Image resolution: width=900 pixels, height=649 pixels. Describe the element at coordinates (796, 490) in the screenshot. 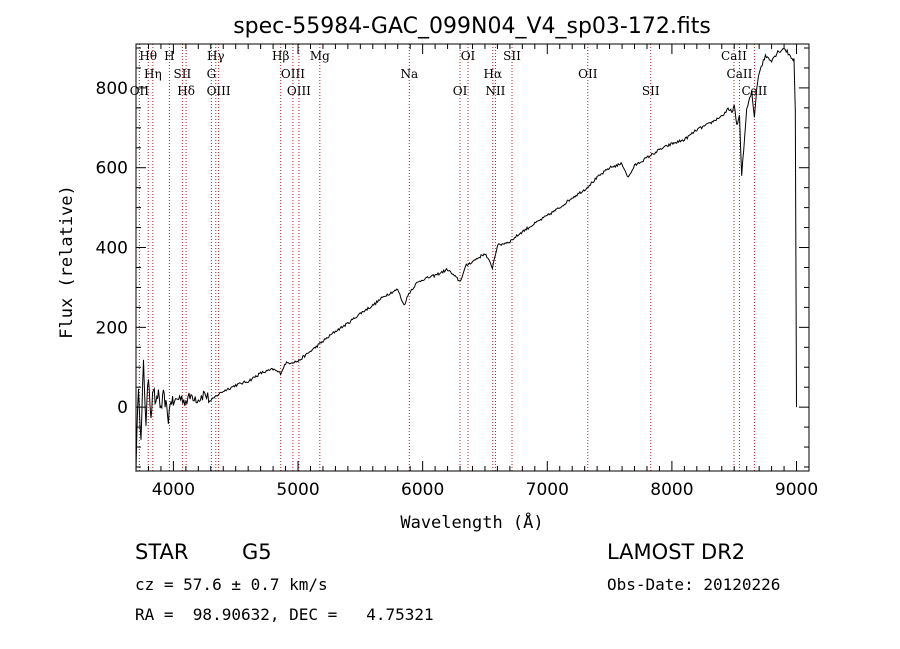

I see `x-tick-label: 9000` at that location.